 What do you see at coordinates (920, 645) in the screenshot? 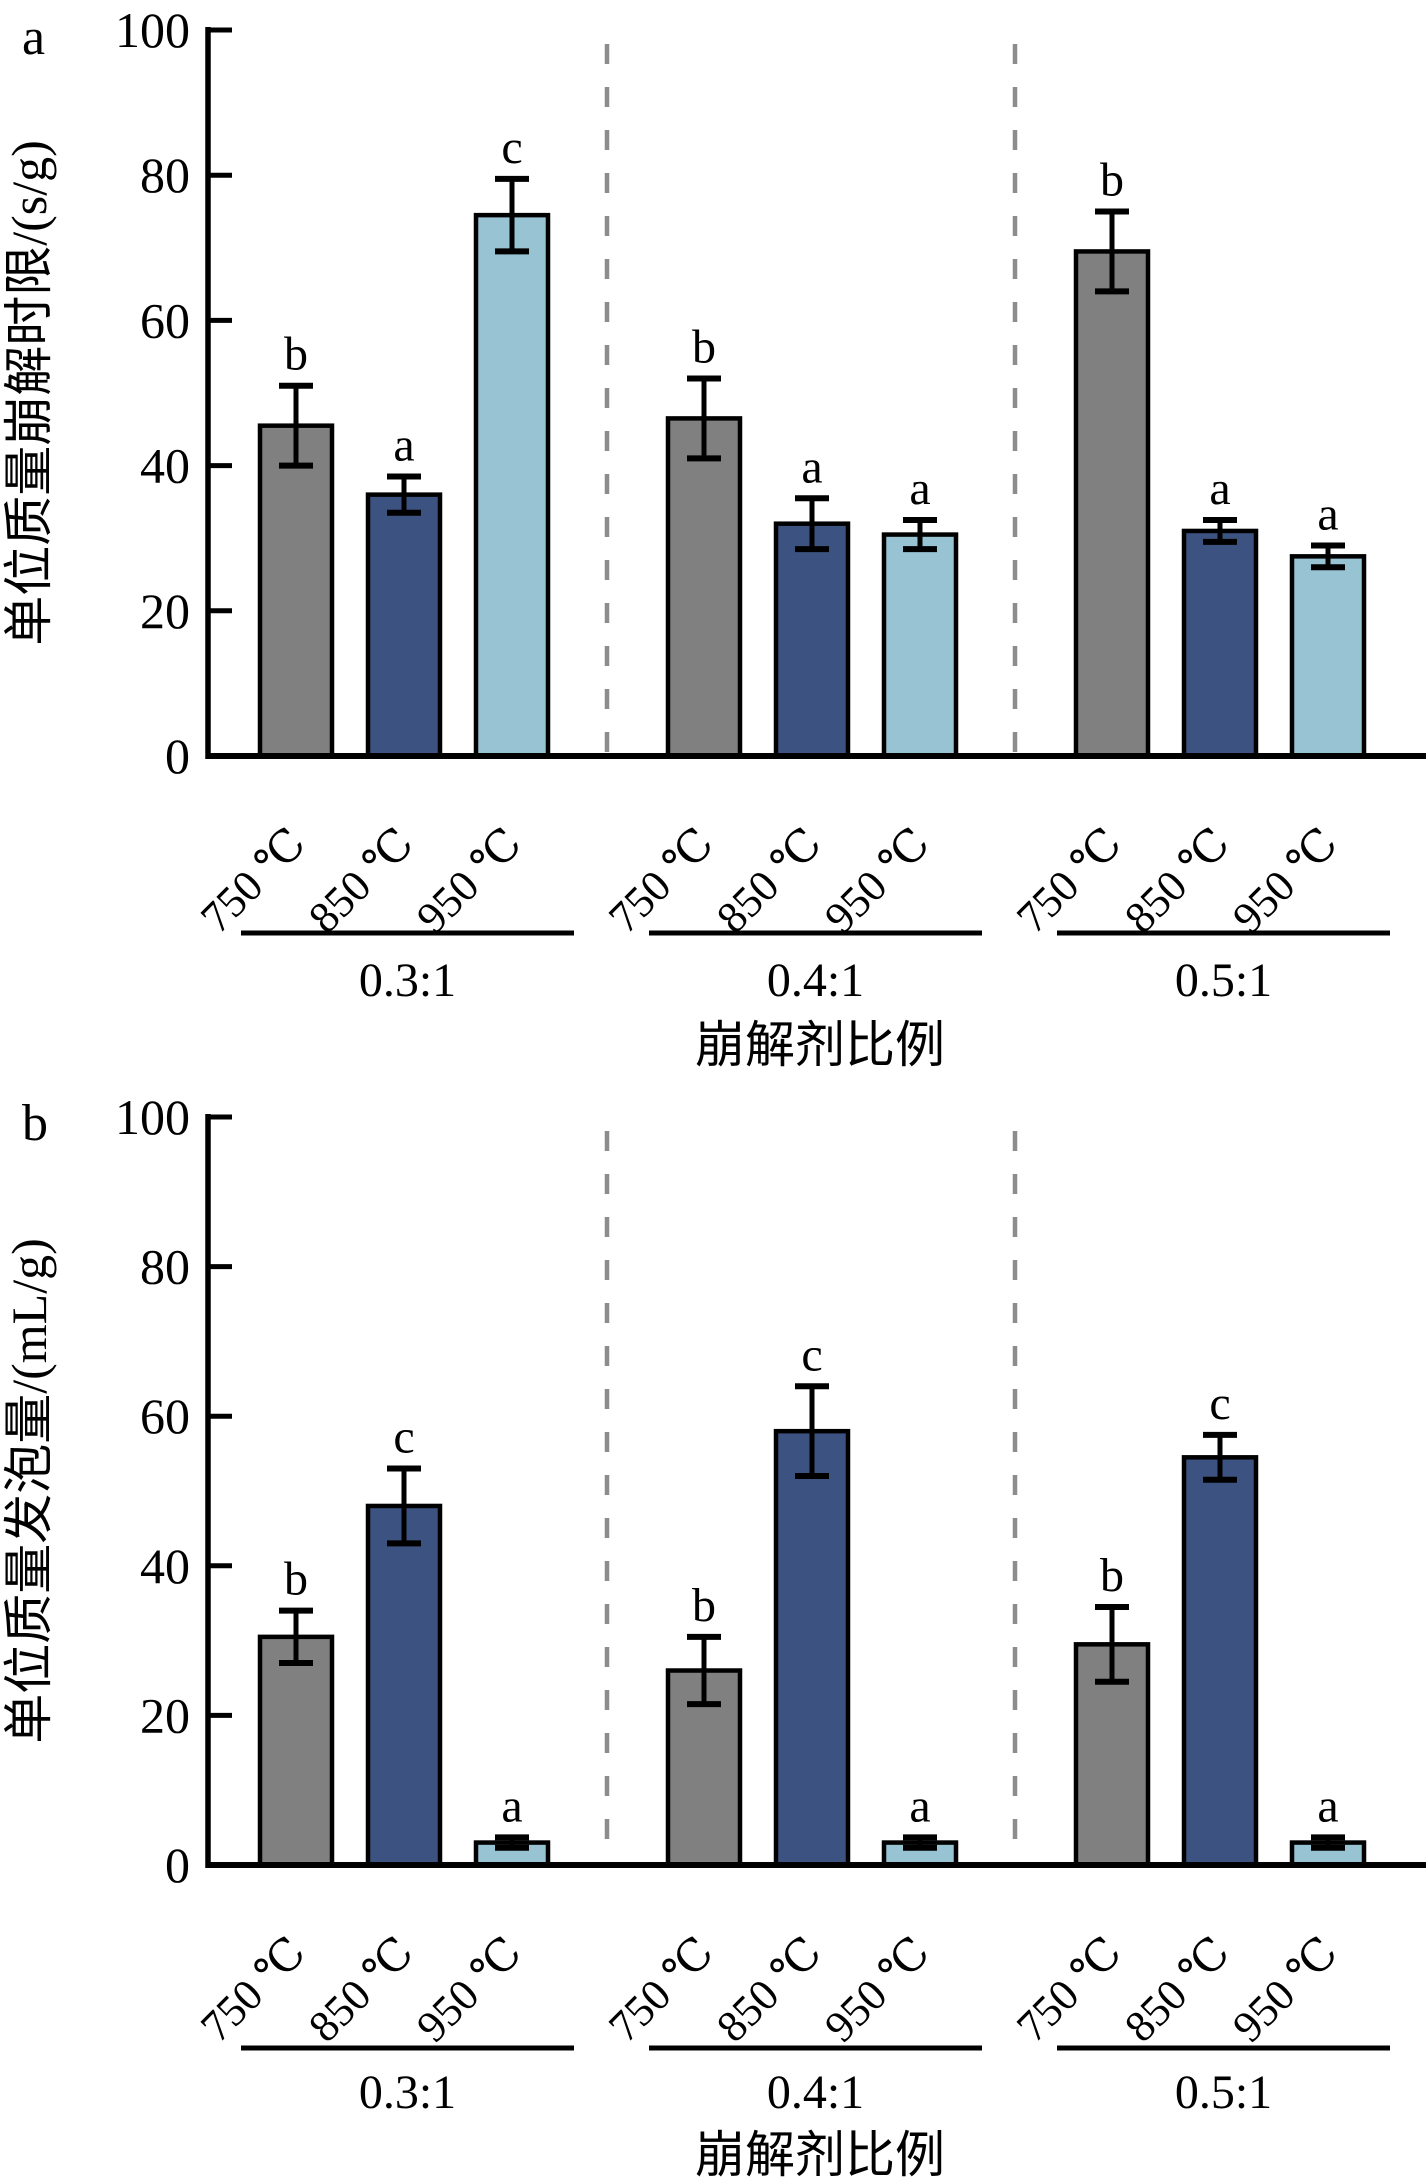
I see `bar-950 ℃-0.4:1` at bounding box center [920, 645].